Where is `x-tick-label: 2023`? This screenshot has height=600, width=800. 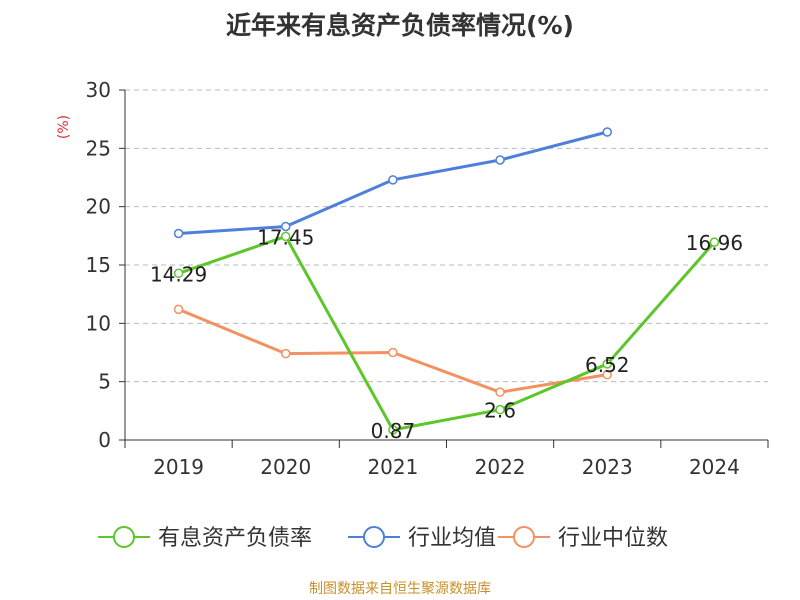 x-tick-label: 2023 is located at coordinates (607, 467).